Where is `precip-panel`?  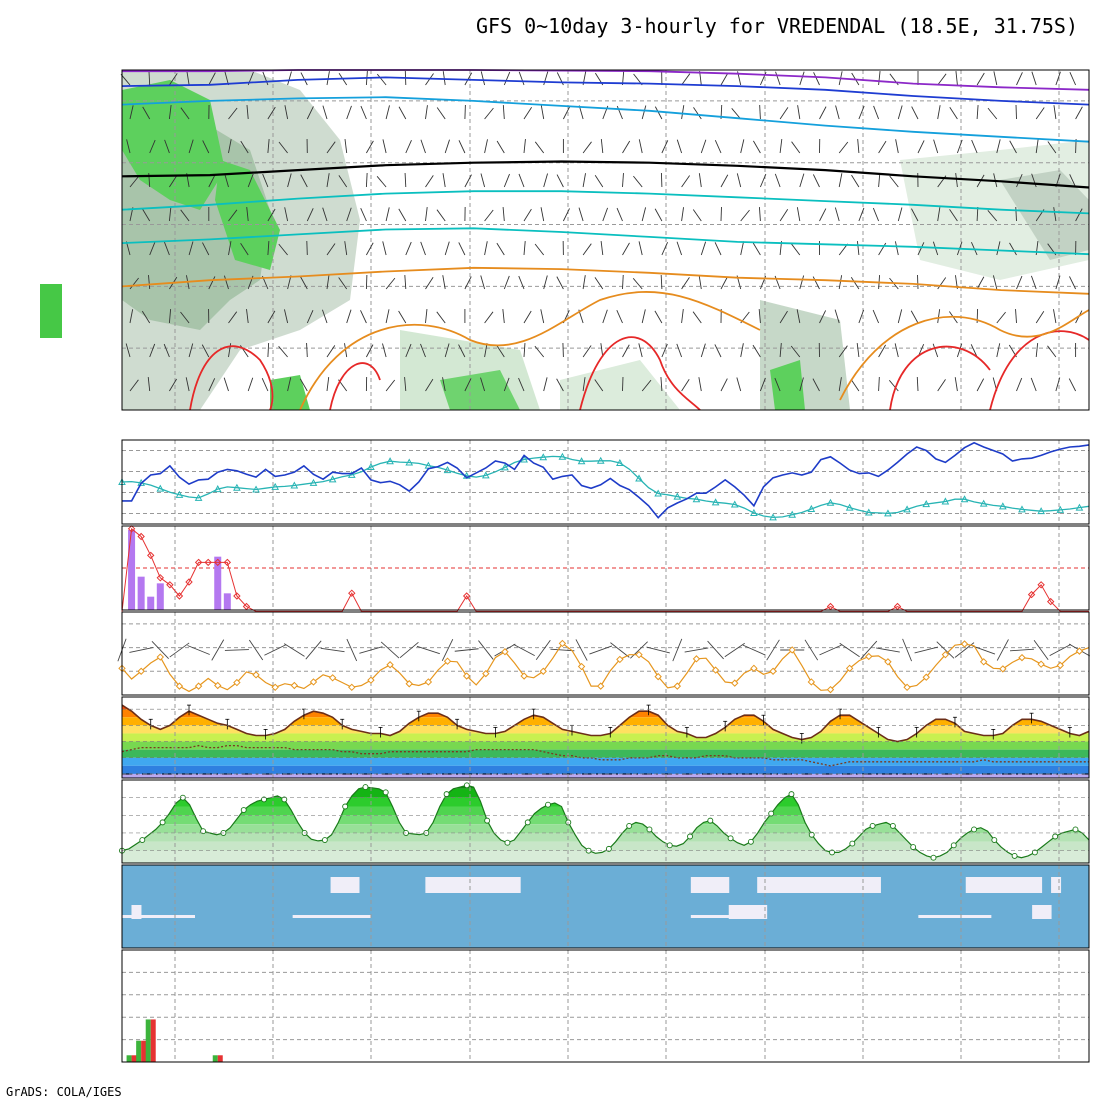 precip-panel is located at coordinates (605, 1006).